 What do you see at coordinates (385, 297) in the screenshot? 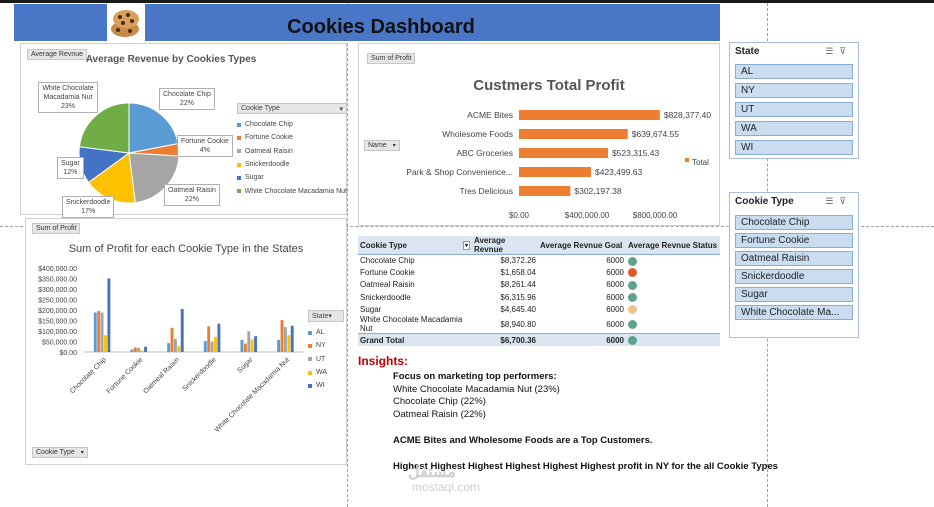
I see `pivot-cell-type: Snickerdoodle` at bounding box center [385, 297].